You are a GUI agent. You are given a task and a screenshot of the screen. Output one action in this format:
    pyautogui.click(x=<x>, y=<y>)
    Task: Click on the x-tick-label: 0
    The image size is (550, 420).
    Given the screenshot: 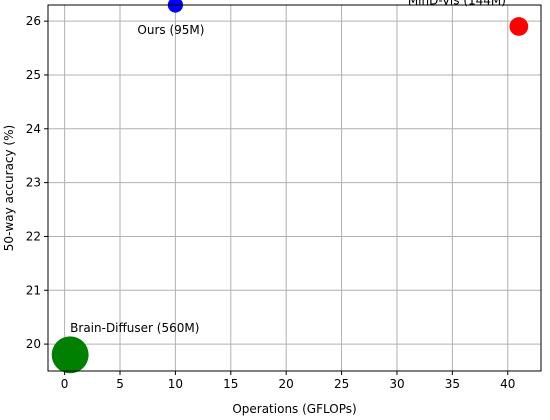 What is the action you would take?
    pyautogui.click(x=65, y=384)
    